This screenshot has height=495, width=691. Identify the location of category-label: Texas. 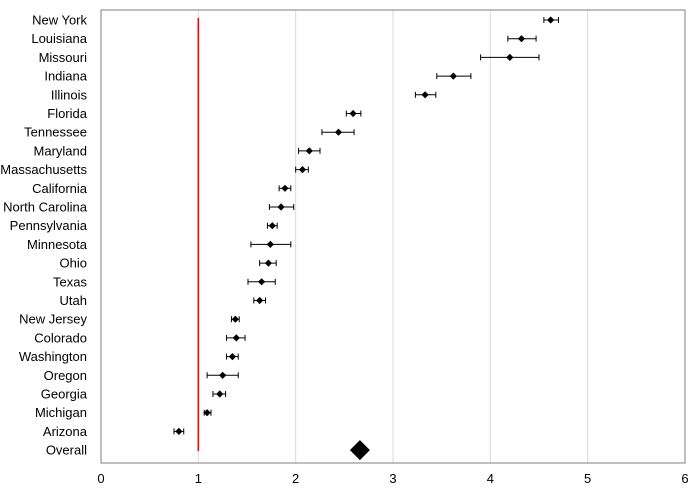
(70, 281).